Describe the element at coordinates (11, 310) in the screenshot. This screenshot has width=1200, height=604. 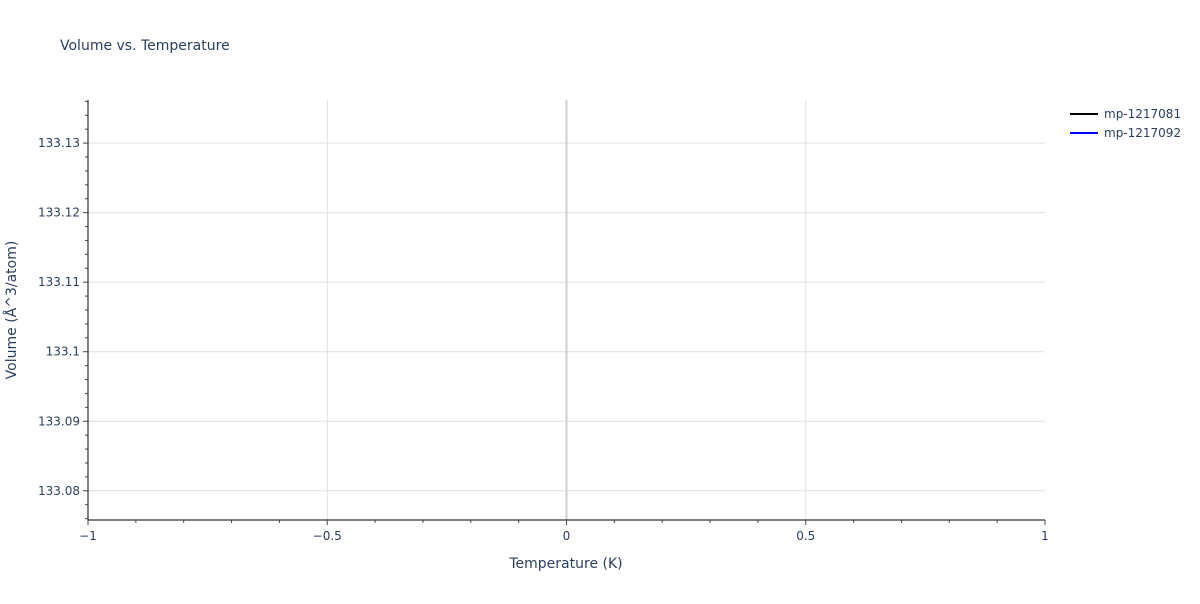
I see `y-axis-label: Volume (Å^3/atom)` at that location.